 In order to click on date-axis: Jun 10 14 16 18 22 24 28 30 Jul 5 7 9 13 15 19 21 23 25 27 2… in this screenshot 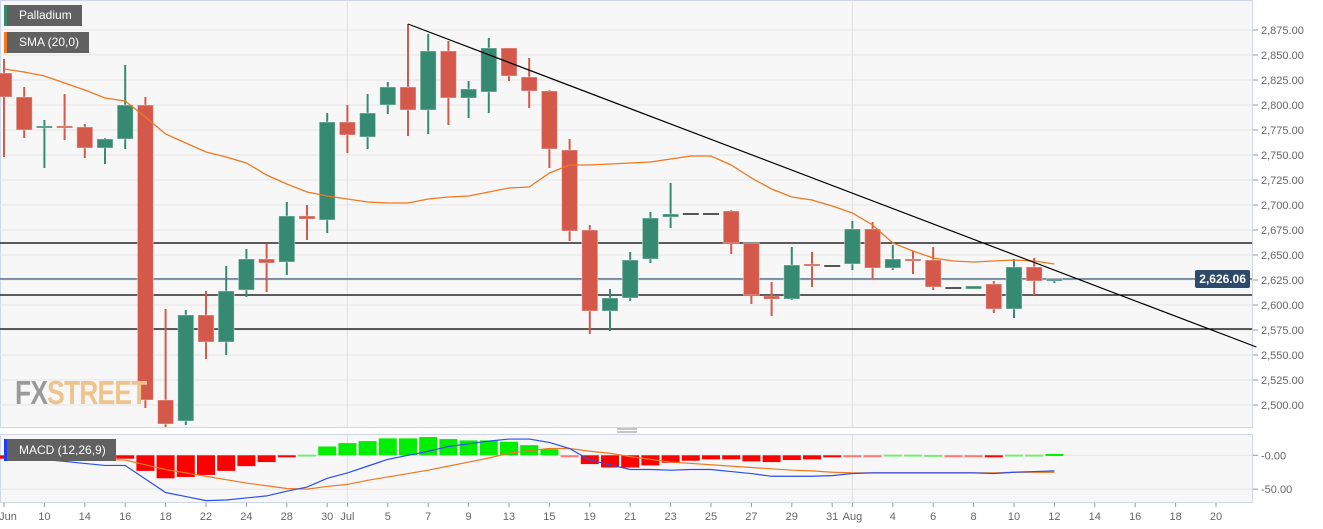, I will do `click(611, 513)`.